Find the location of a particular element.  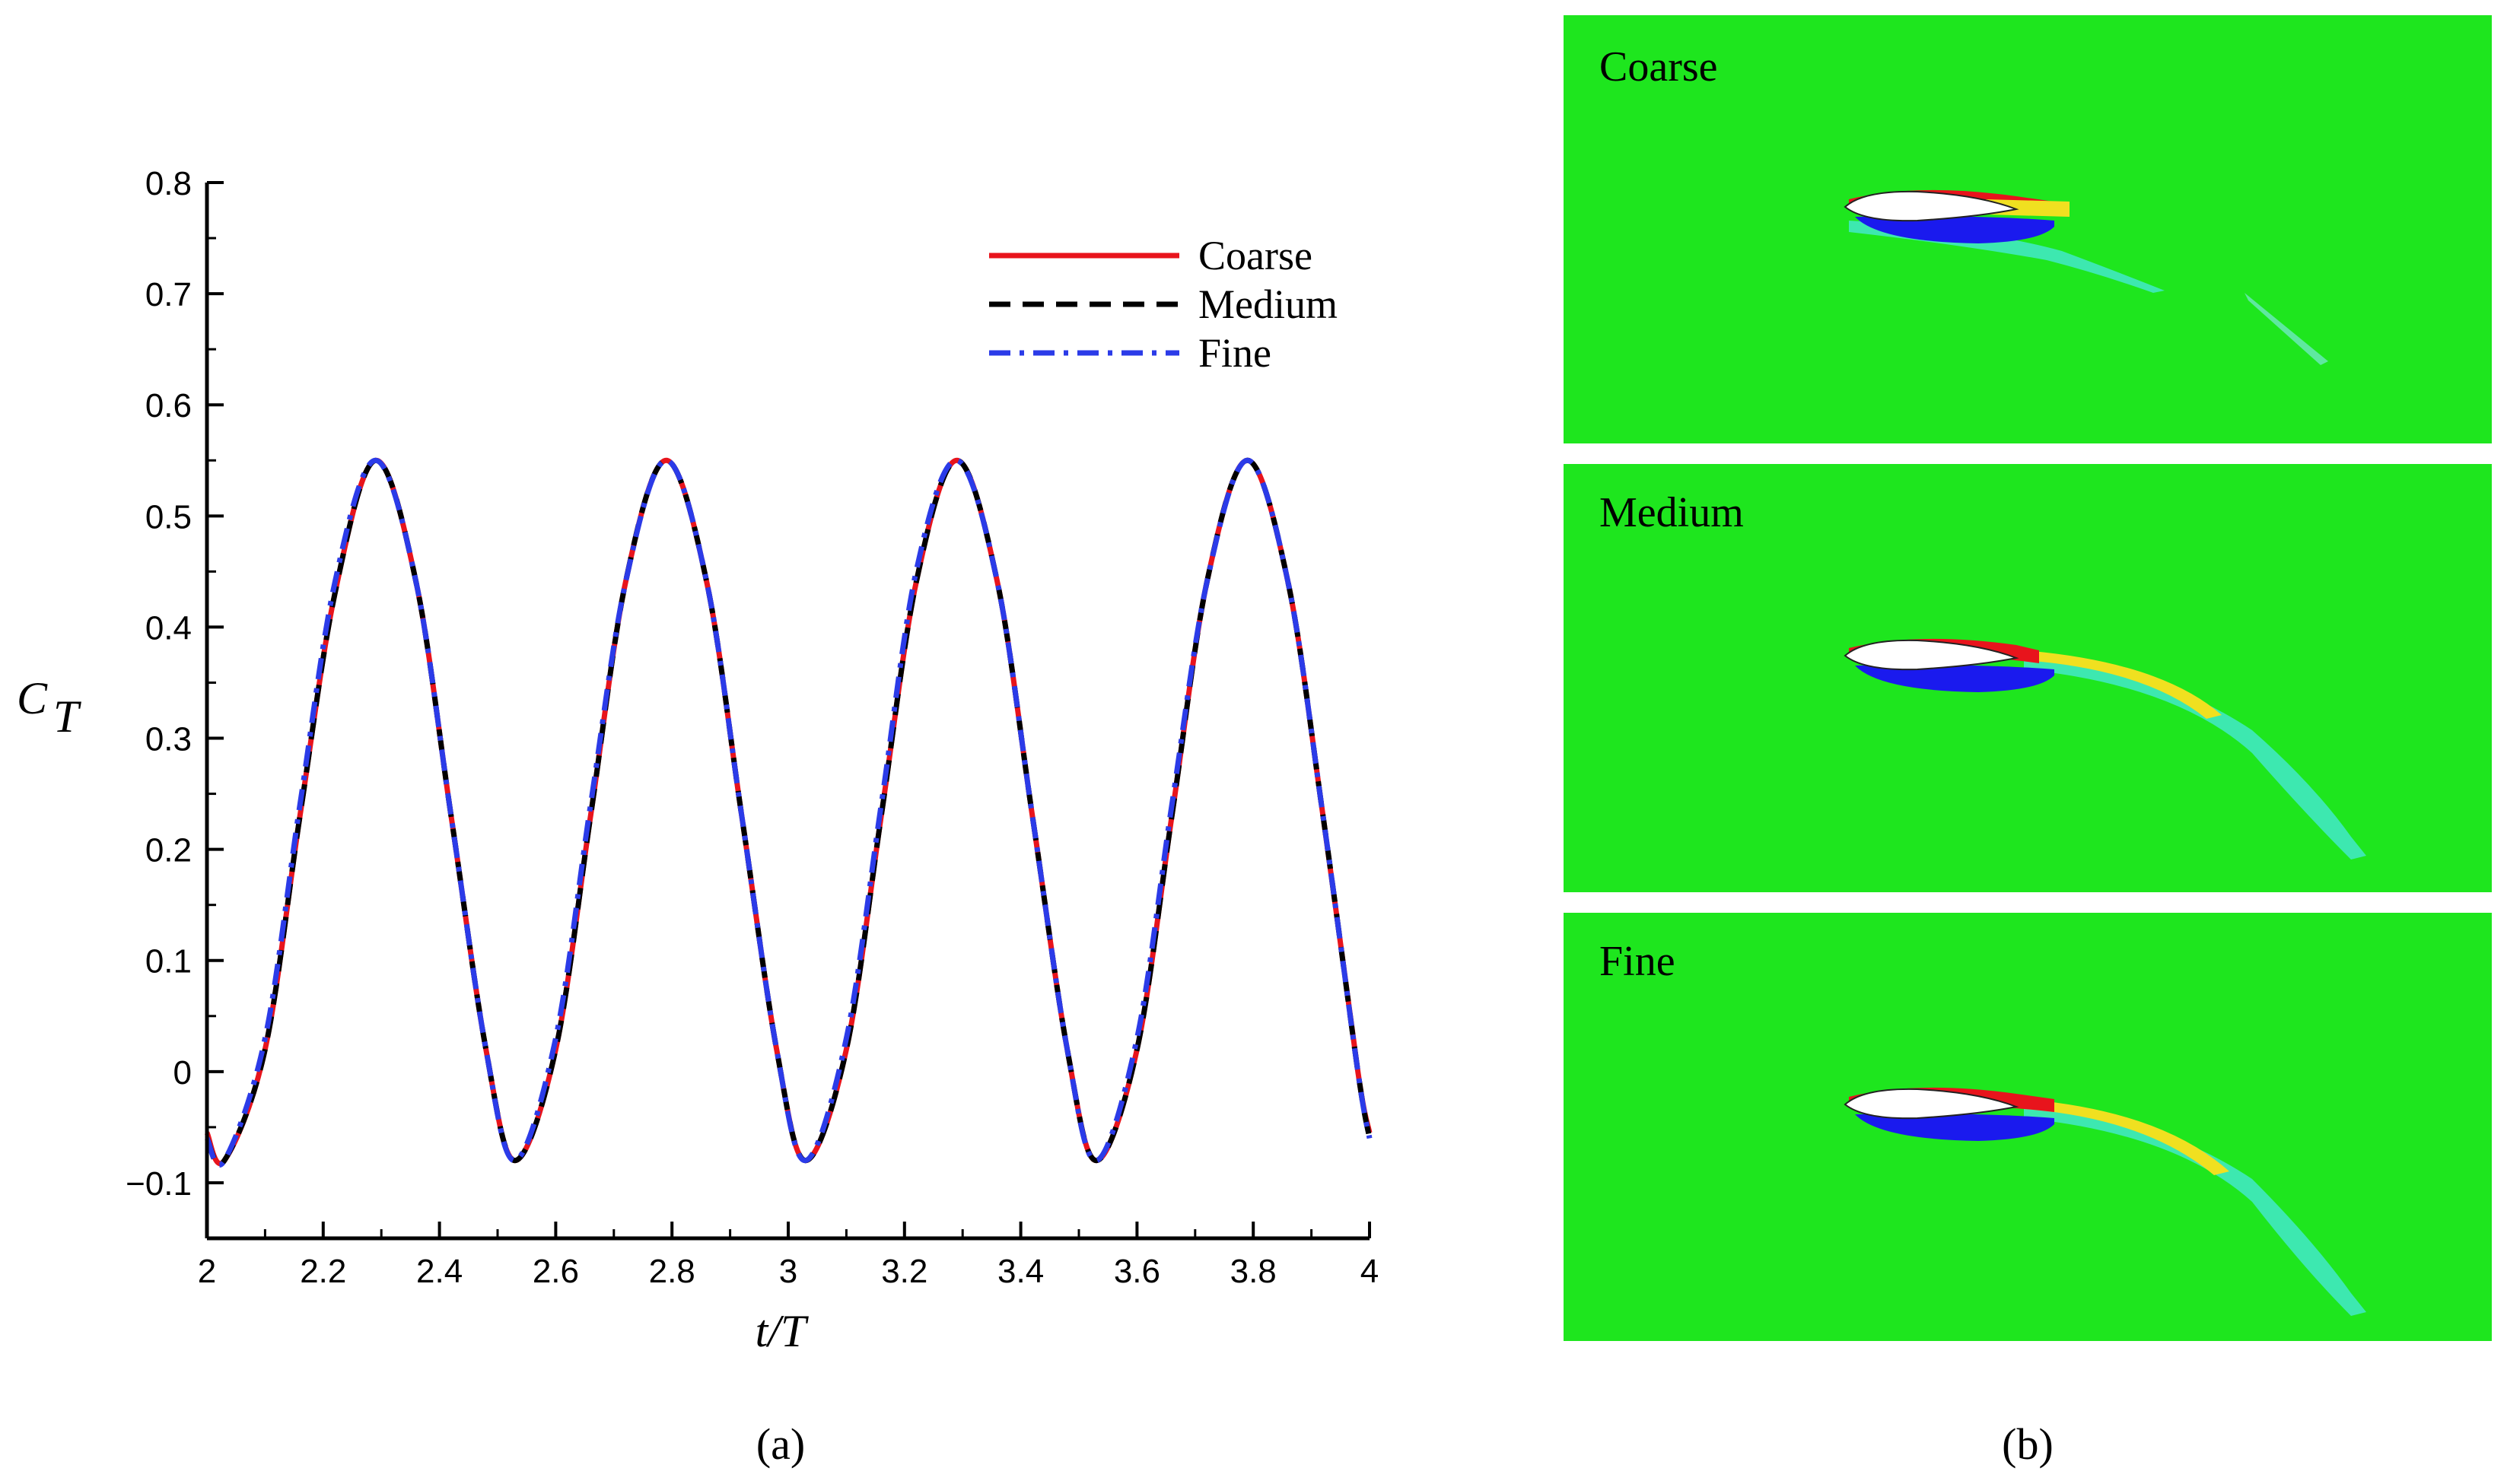

panel-label-coarse: Coarse is located at coordinates (1659, 67).